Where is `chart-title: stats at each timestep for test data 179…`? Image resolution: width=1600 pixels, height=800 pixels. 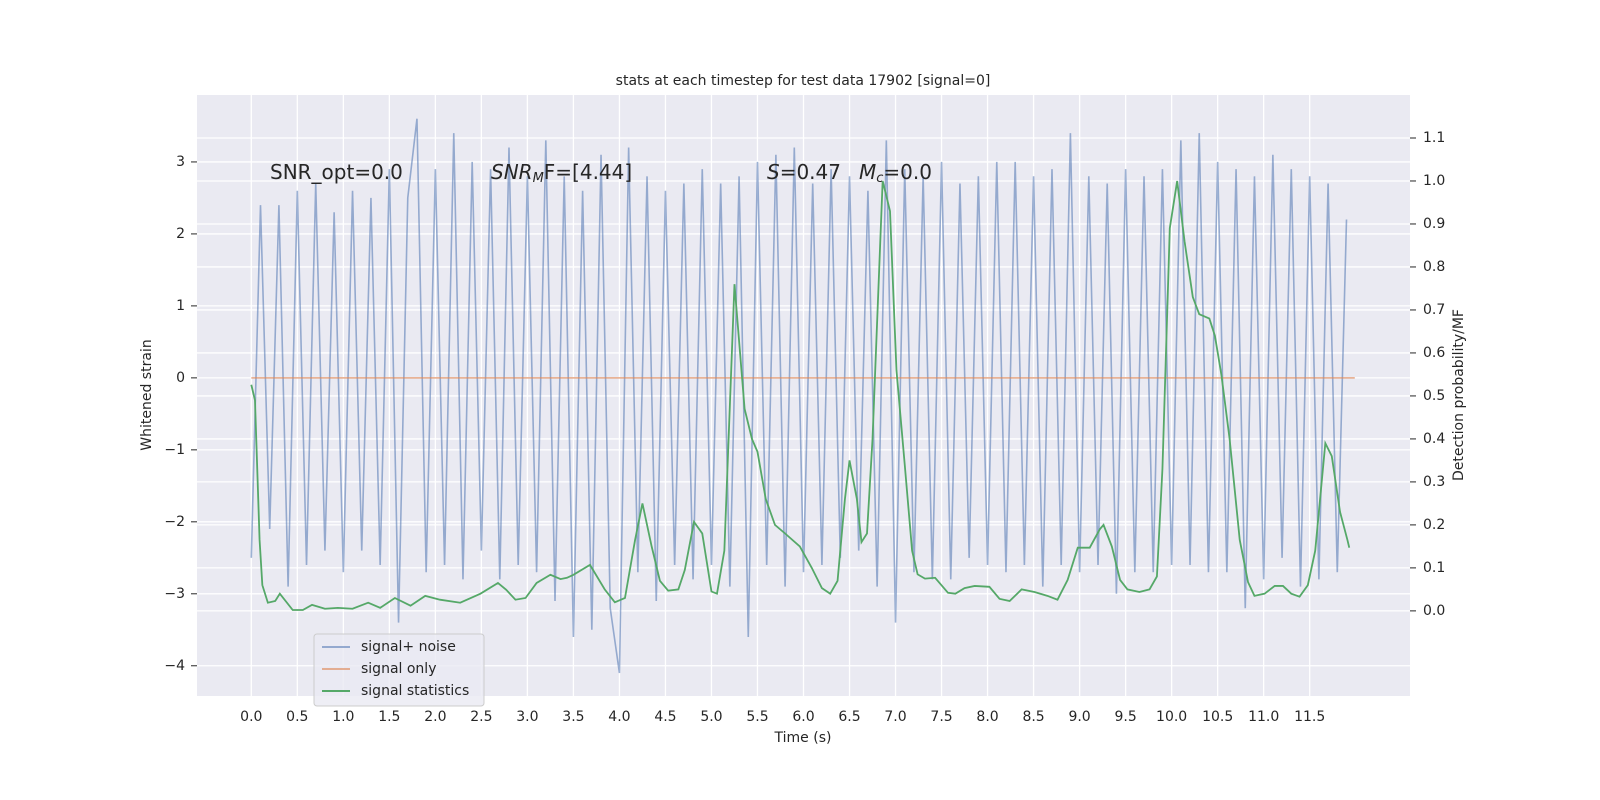 chart-title: stats at each timestep for test data 179… is located at coordinates (803, 81).